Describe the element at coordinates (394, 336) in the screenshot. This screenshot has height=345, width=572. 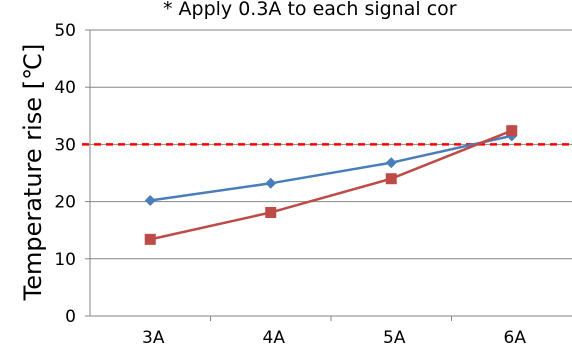
I see `x-tick-label: 5A` at that location.